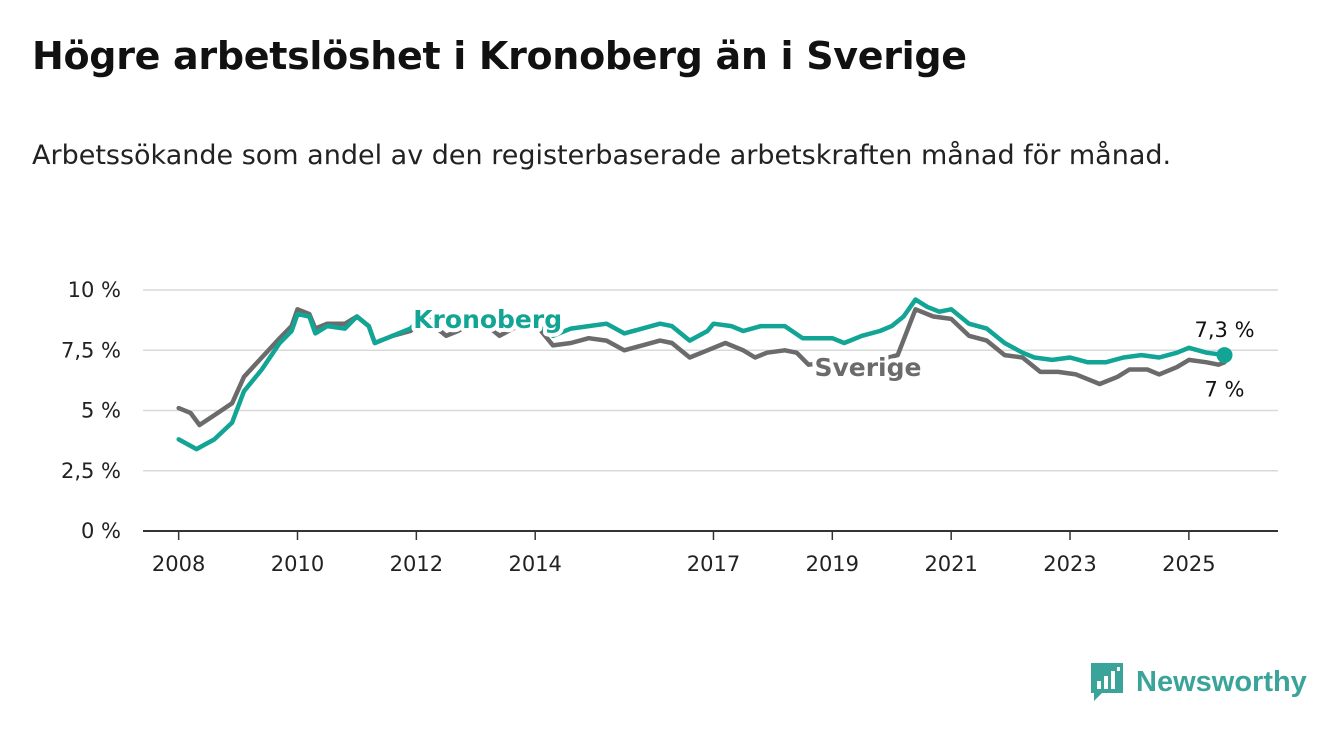  I want to click on newsworthy-brand: Newsworthy, so click(1197, 682).